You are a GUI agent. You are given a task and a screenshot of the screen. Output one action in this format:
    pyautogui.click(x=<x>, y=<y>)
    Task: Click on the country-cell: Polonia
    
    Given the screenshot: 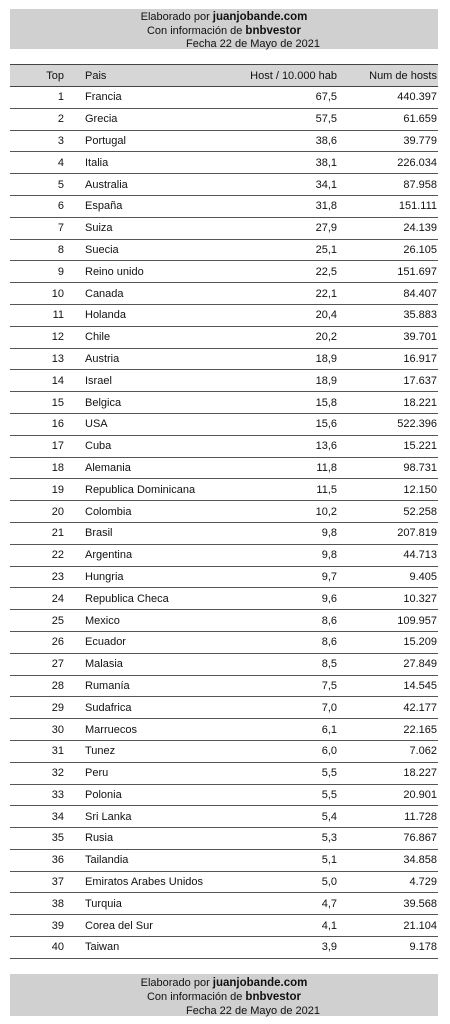 What is the action you would take?
    pyautogui.click(x=148, y=795)
    